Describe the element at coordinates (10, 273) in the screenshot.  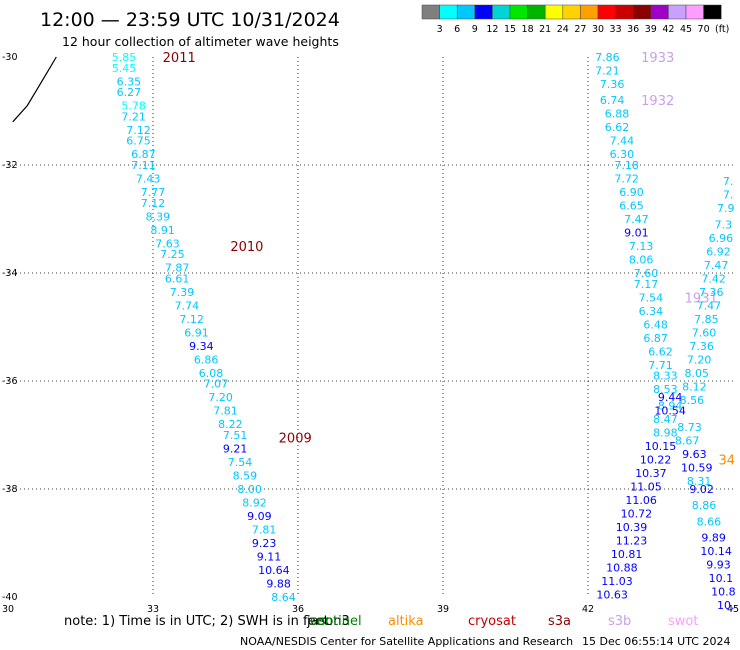
I see `y-tick-label: -34` at that location.